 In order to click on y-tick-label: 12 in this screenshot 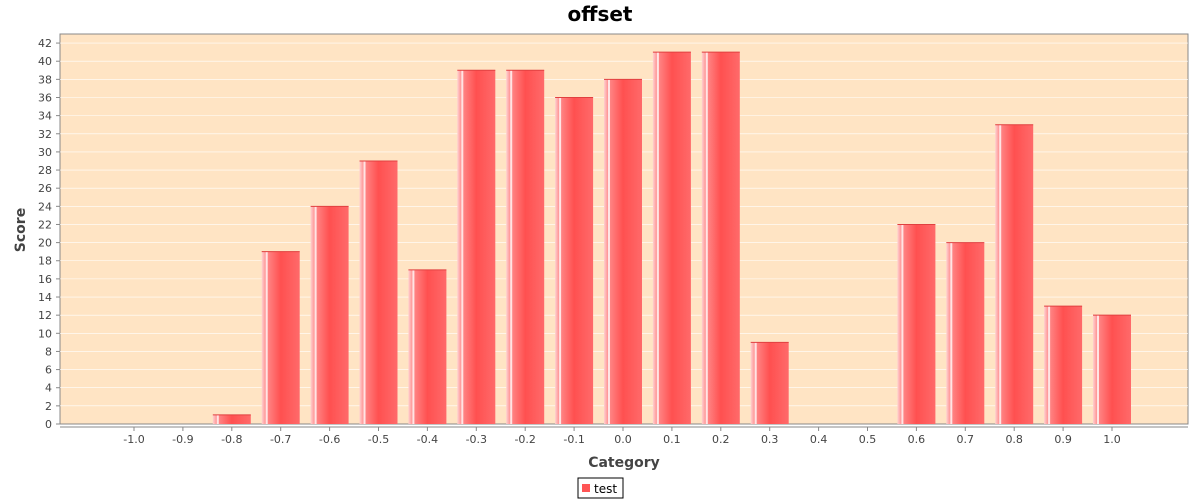, I will do `click(45, 315)`.